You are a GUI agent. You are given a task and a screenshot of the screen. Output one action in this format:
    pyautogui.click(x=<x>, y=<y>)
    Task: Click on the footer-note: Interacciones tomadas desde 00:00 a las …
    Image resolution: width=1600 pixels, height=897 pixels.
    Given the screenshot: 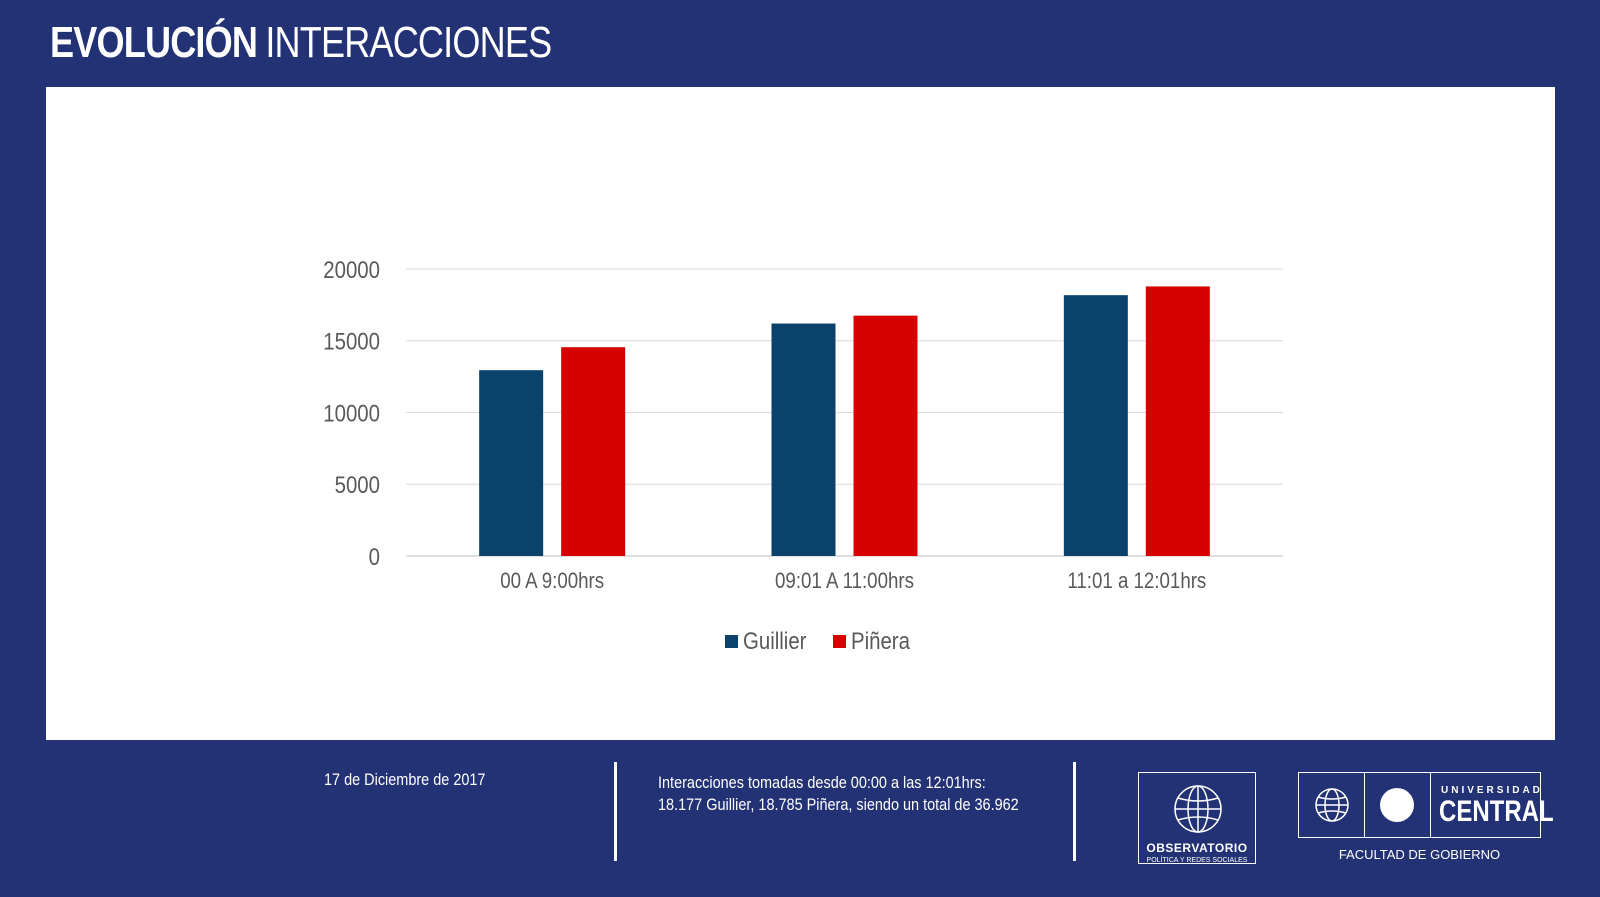 What is the action you would take?
    pyautogui.click(x=838, y=794)
    